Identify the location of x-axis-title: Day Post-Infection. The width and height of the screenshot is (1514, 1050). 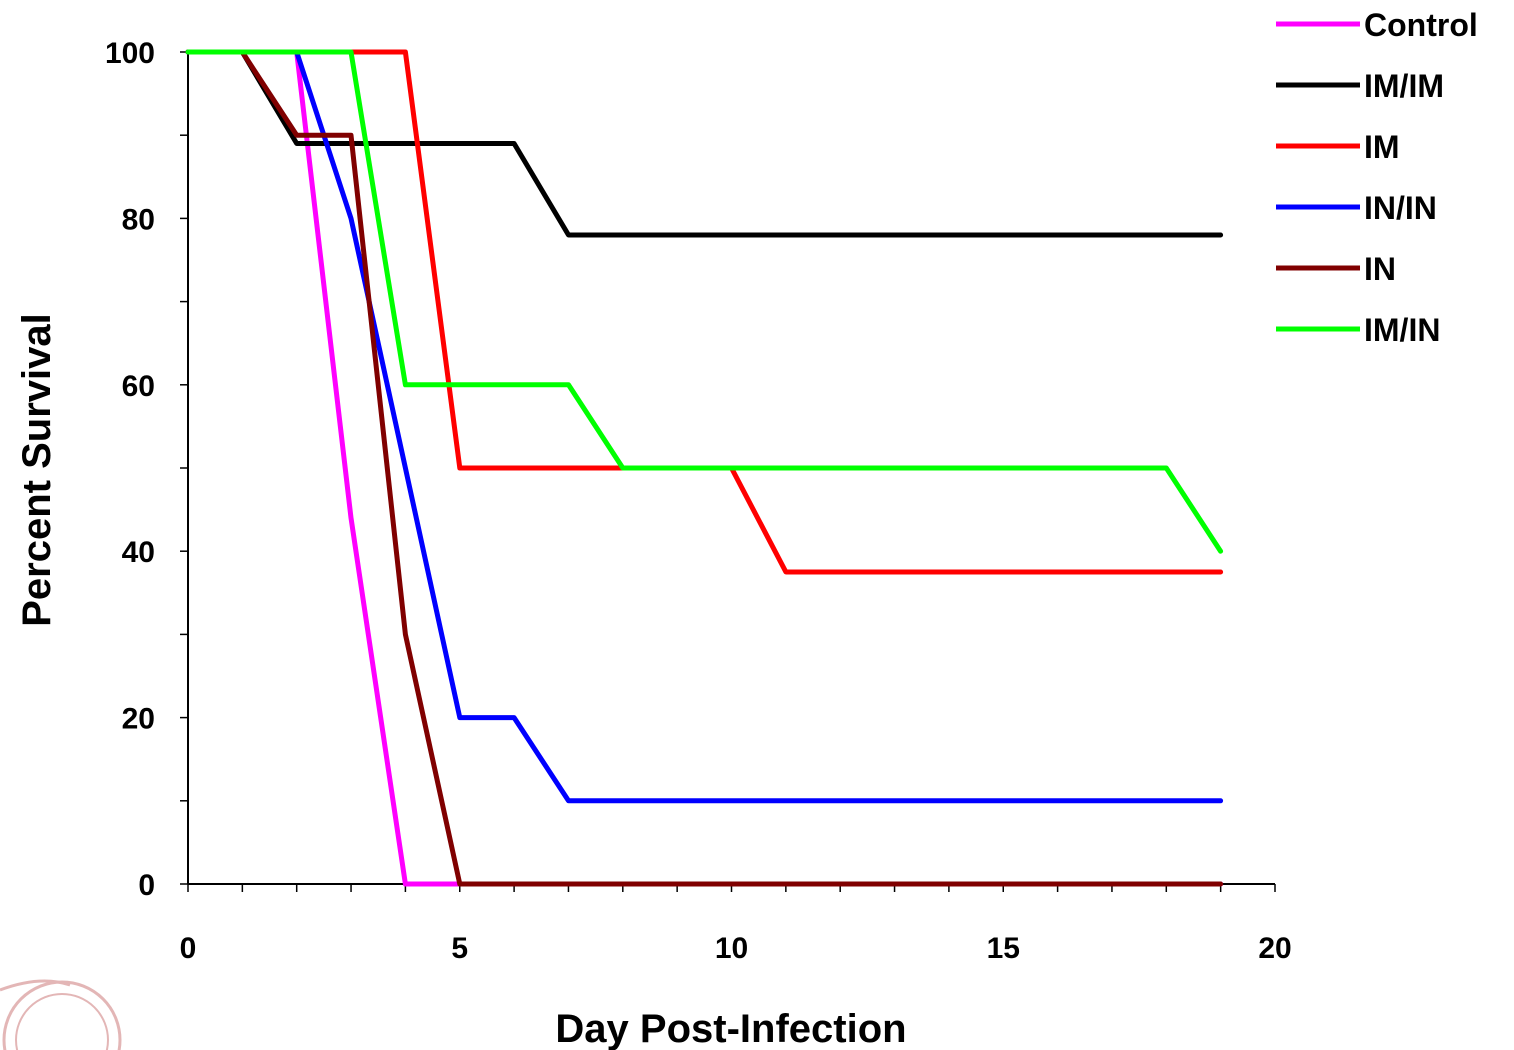
(730, 1028).